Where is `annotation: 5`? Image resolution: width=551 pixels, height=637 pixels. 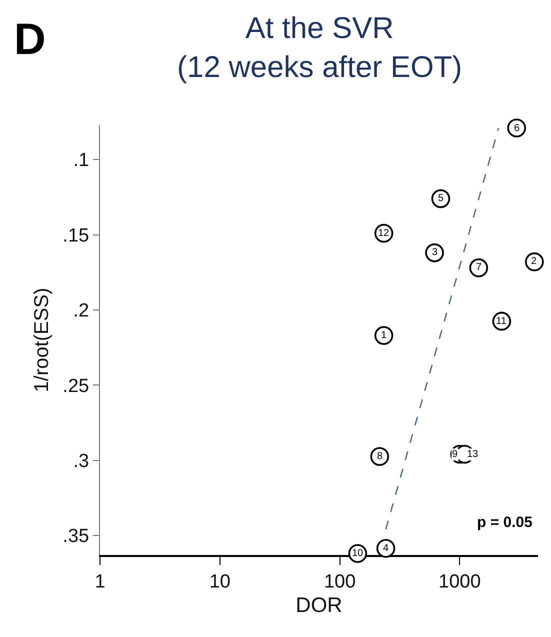
annotation: 5 is located at coordinates (441, 198).